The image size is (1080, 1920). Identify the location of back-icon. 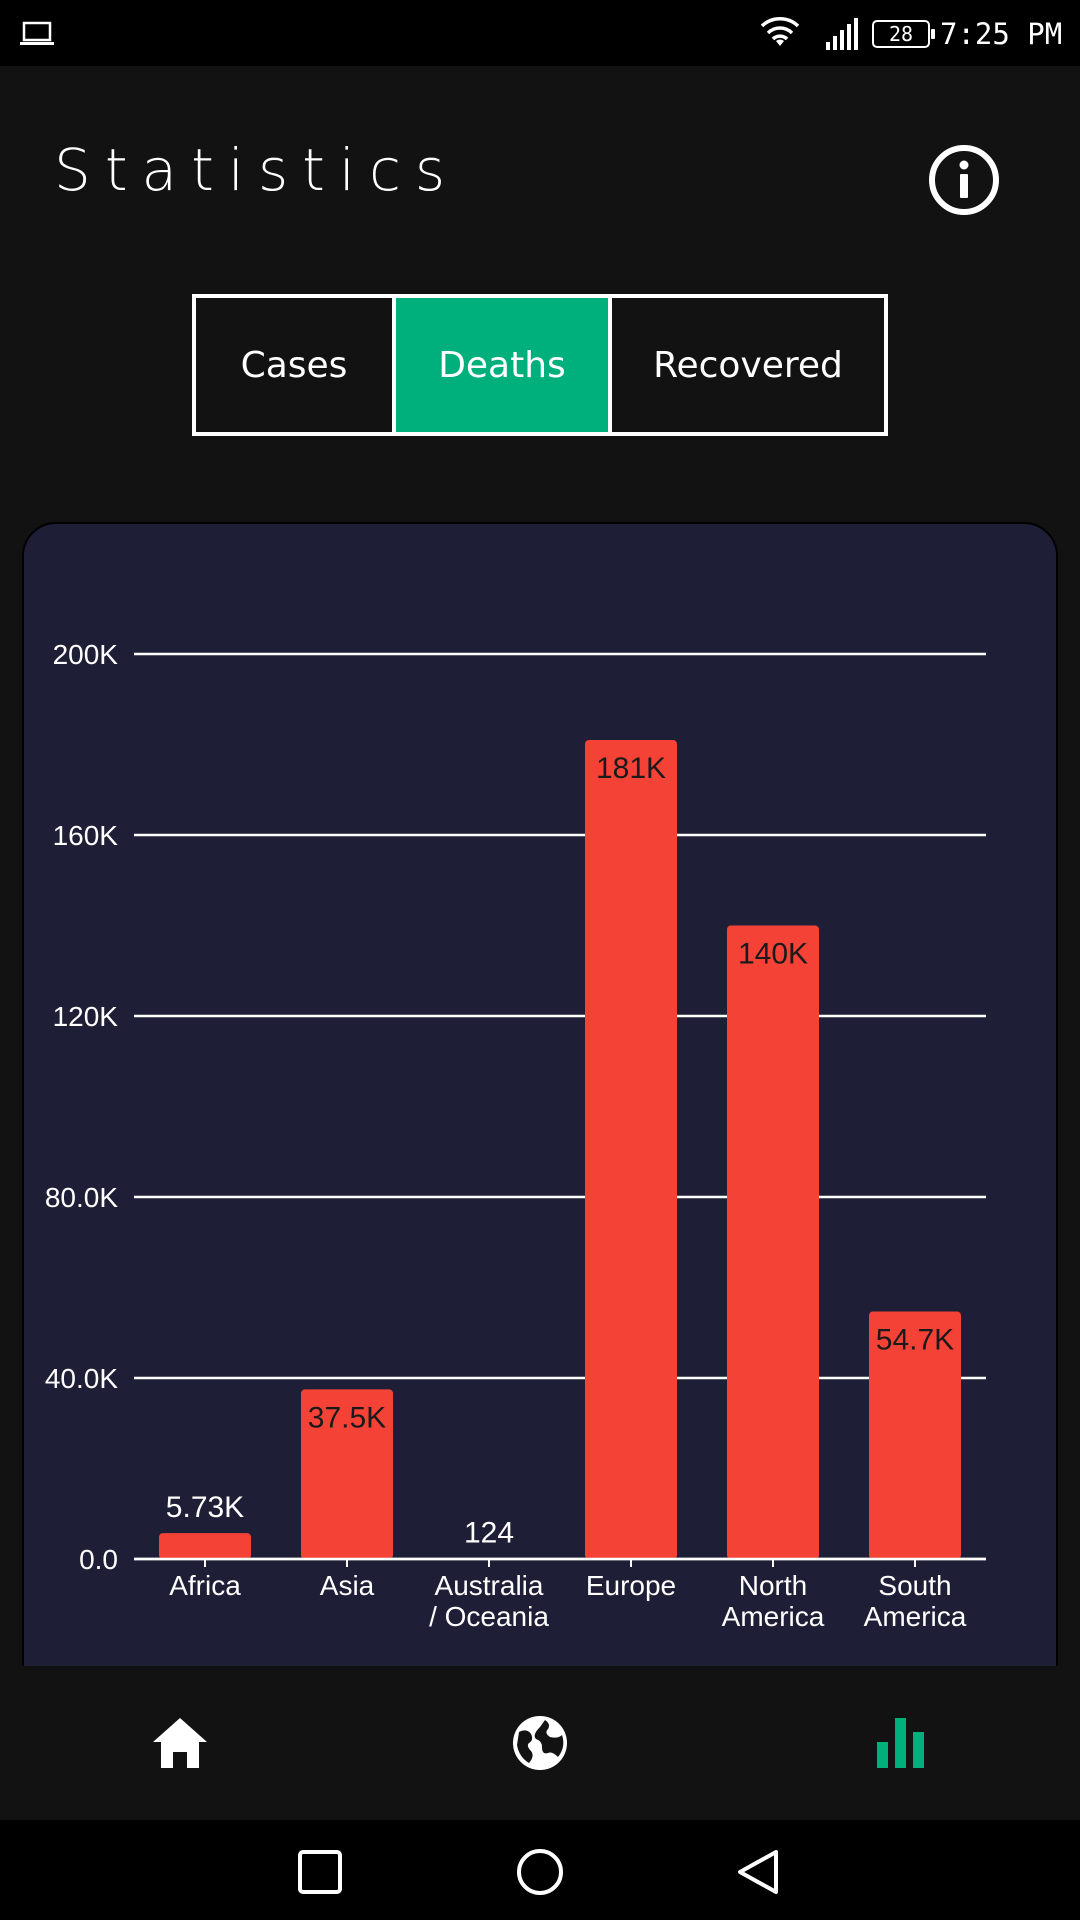
(758, 1872).